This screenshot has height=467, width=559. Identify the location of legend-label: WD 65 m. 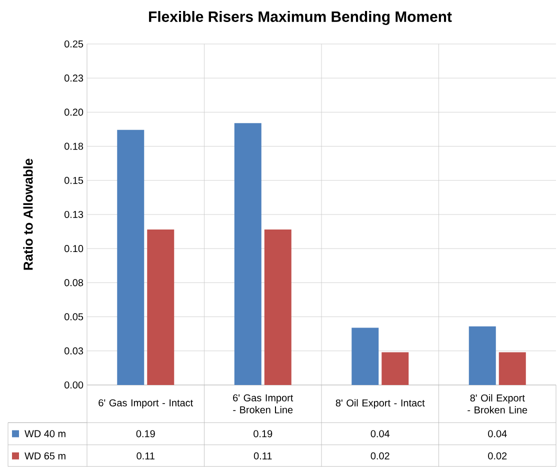
(45, 456).